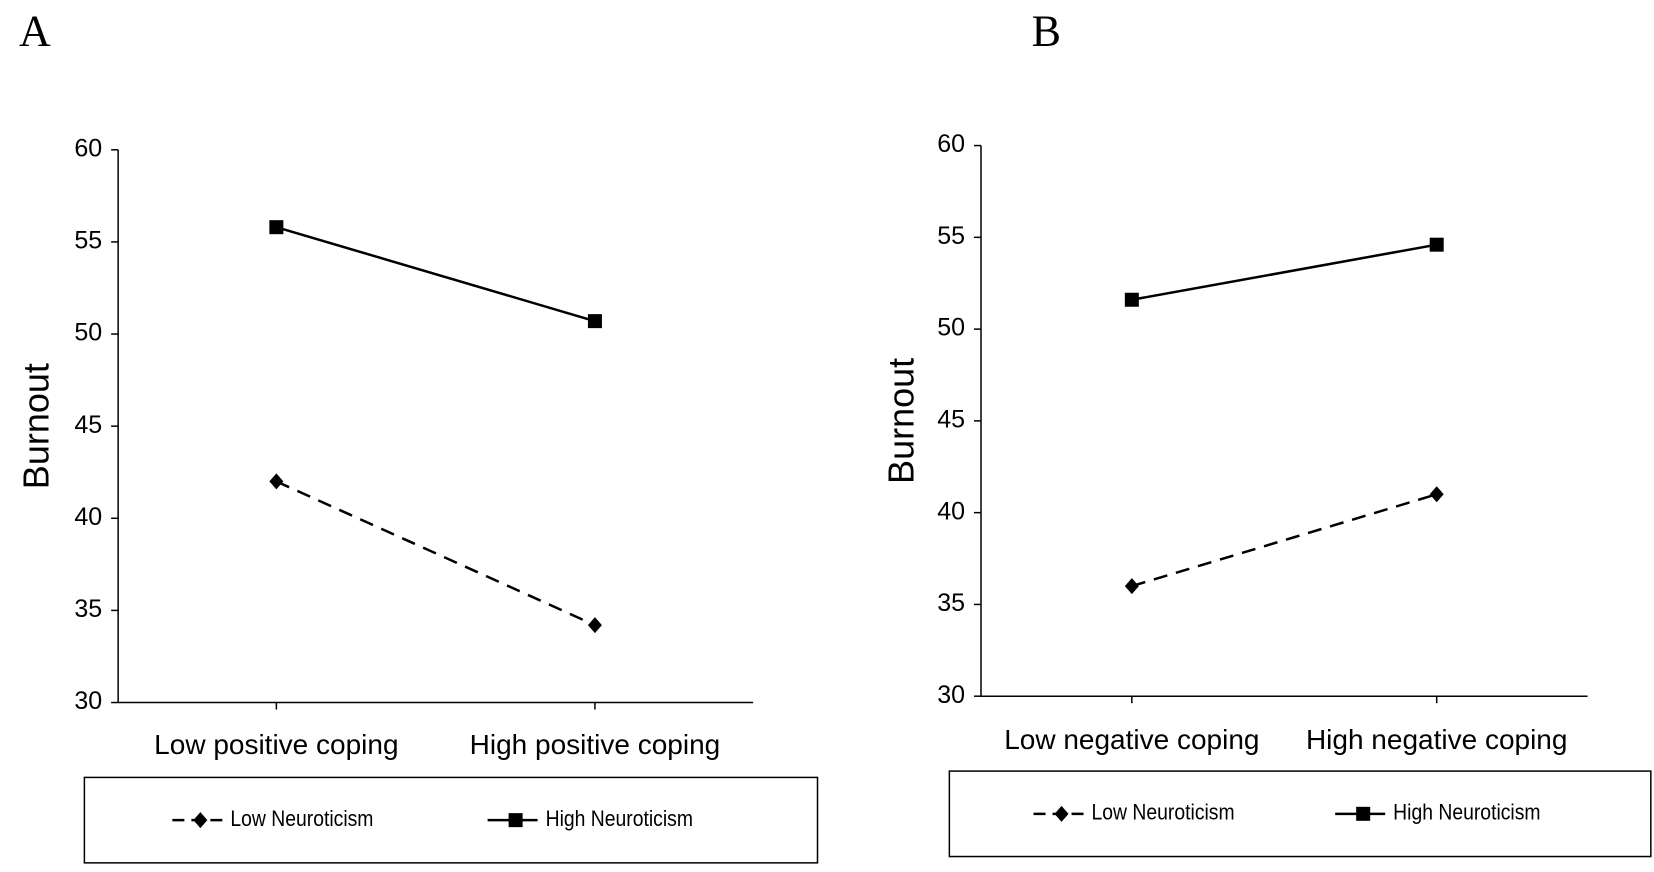  Describe the element at coordinates (1437, 739) in the screenshot. I see `x-tick-label: High negative coping` at that location.